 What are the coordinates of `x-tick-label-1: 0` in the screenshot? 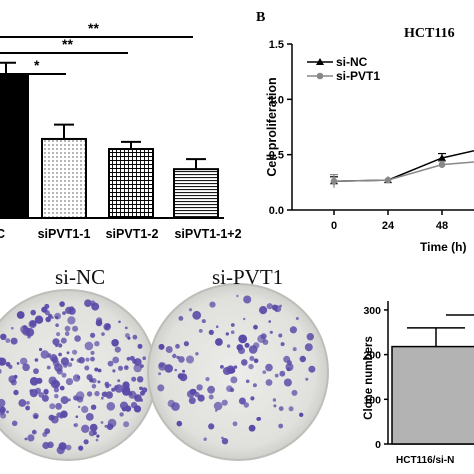 It's located at (334, 226).